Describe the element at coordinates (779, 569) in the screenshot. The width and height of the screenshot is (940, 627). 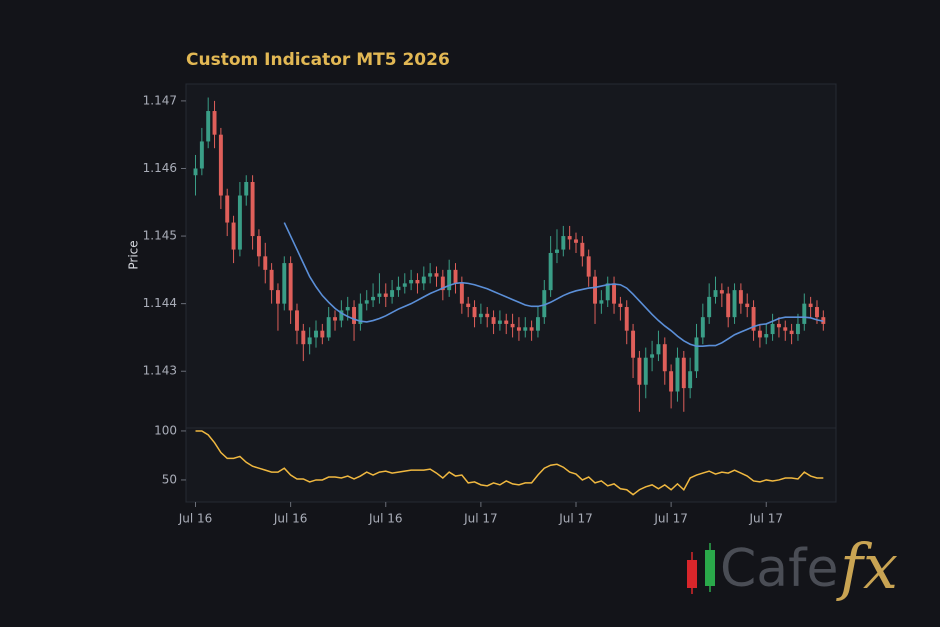
I see `logo-text: Cafe` at that location.